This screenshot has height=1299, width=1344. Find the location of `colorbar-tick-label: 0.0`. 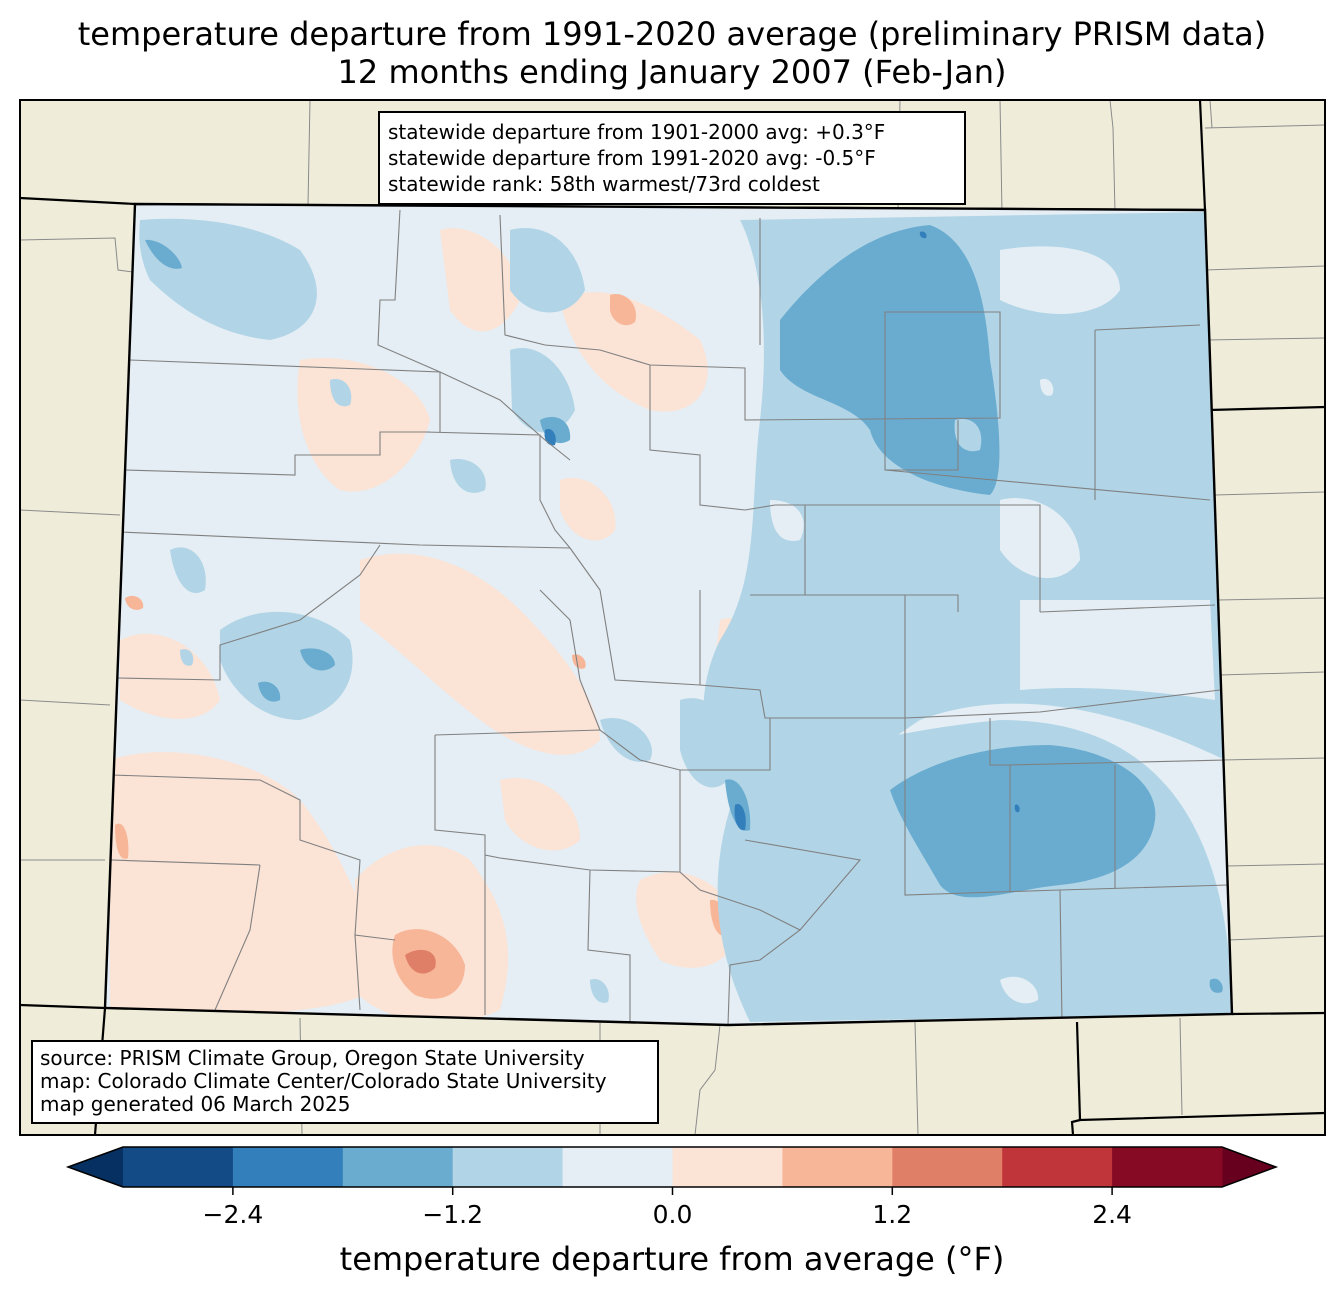

colorbar-tick-label: 0.0 is located at coordinates (673, 1214).